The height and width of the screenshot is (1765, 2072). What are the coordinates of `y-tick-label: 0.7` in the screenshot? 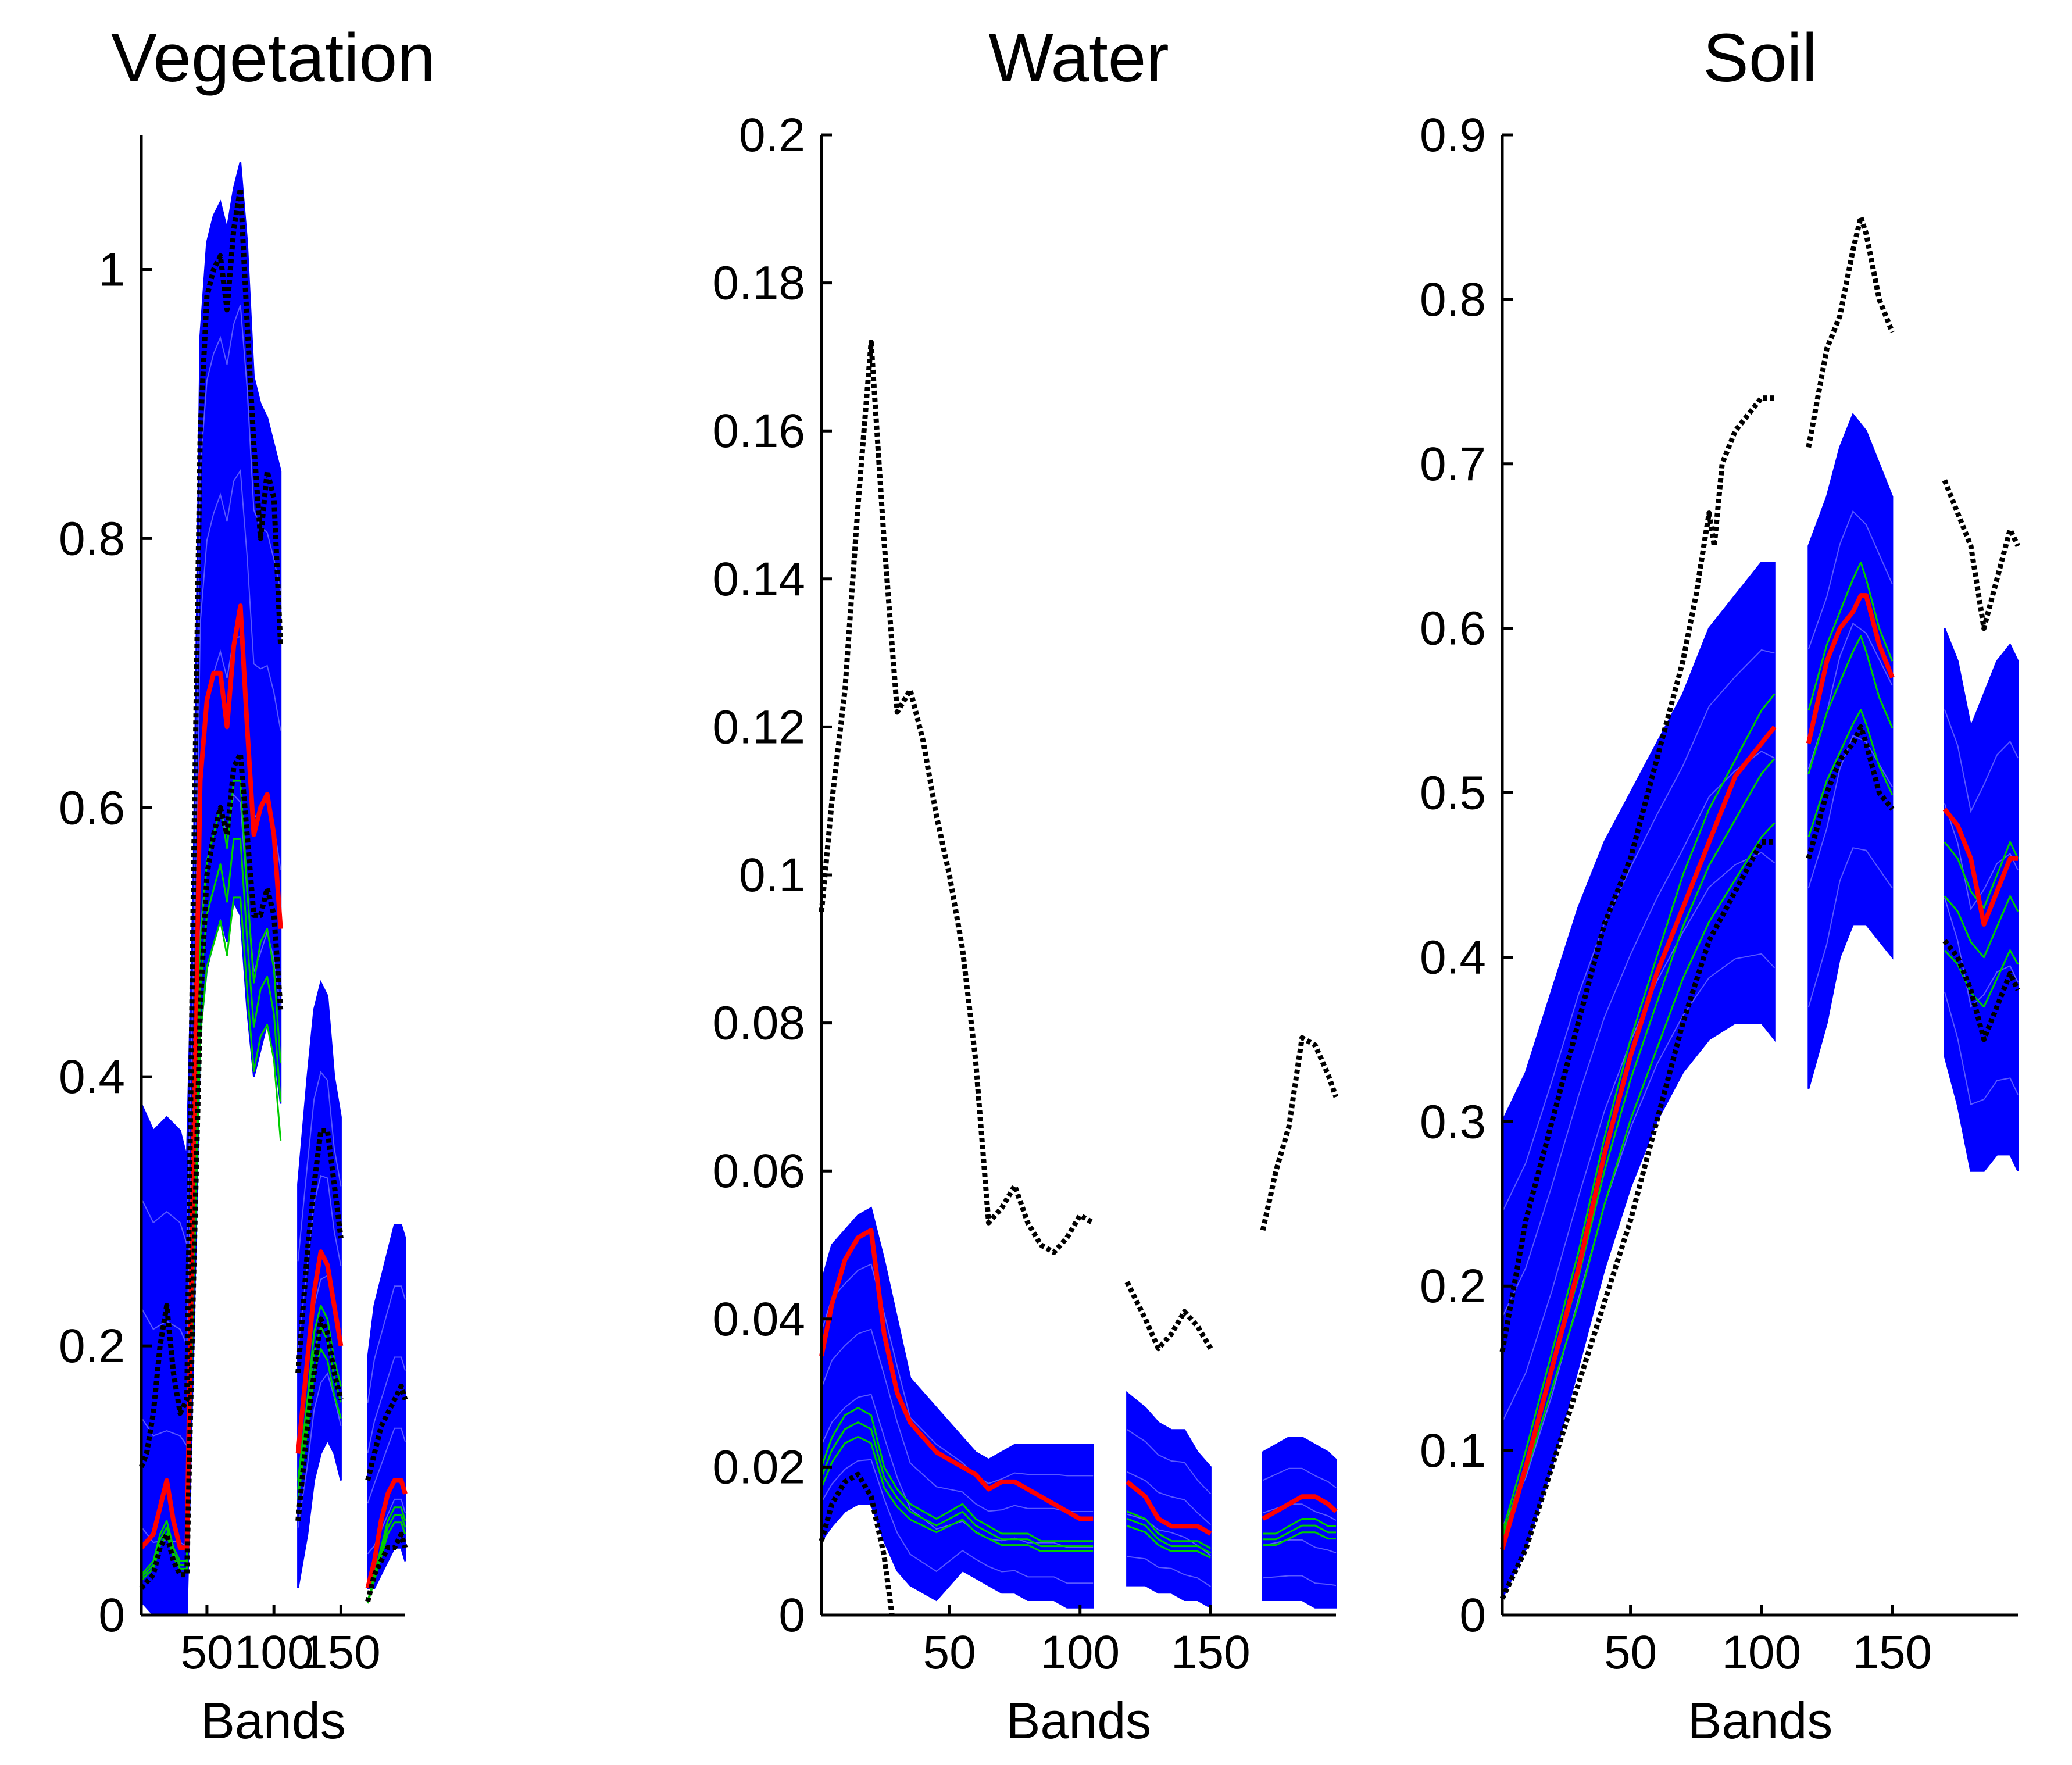 It's located at (1453, 464).